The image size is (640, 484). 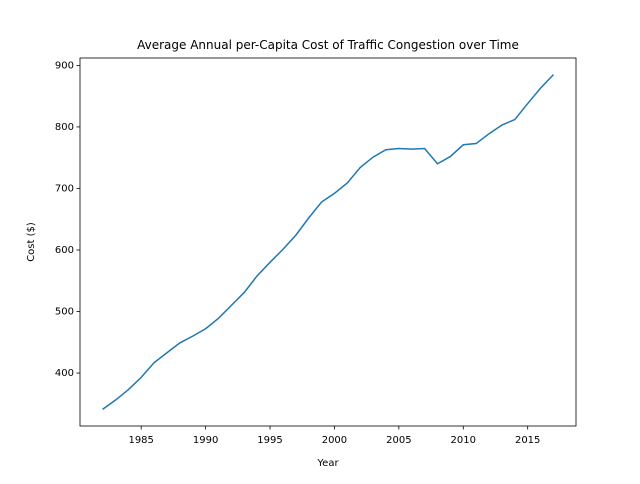 What do you see at coordinates (205, 440) in the screenshot?
I see `x-tick-label: 1990` at bounding box center [205, 440].